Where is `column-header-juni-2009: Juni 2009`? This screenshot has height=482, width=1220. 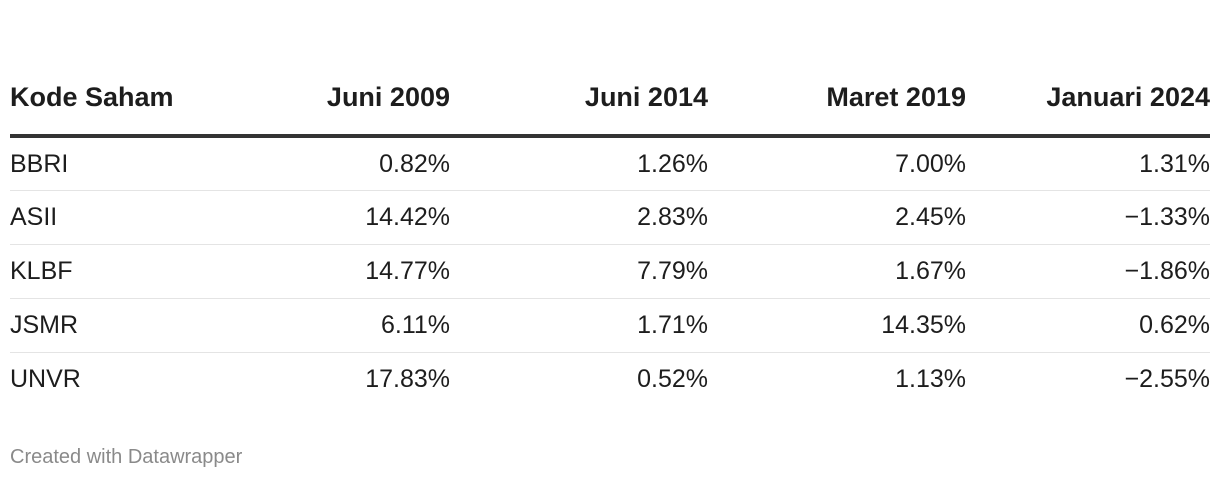 column-header-juni-2009: Juni 2009 is located at coordinates (320, 69).